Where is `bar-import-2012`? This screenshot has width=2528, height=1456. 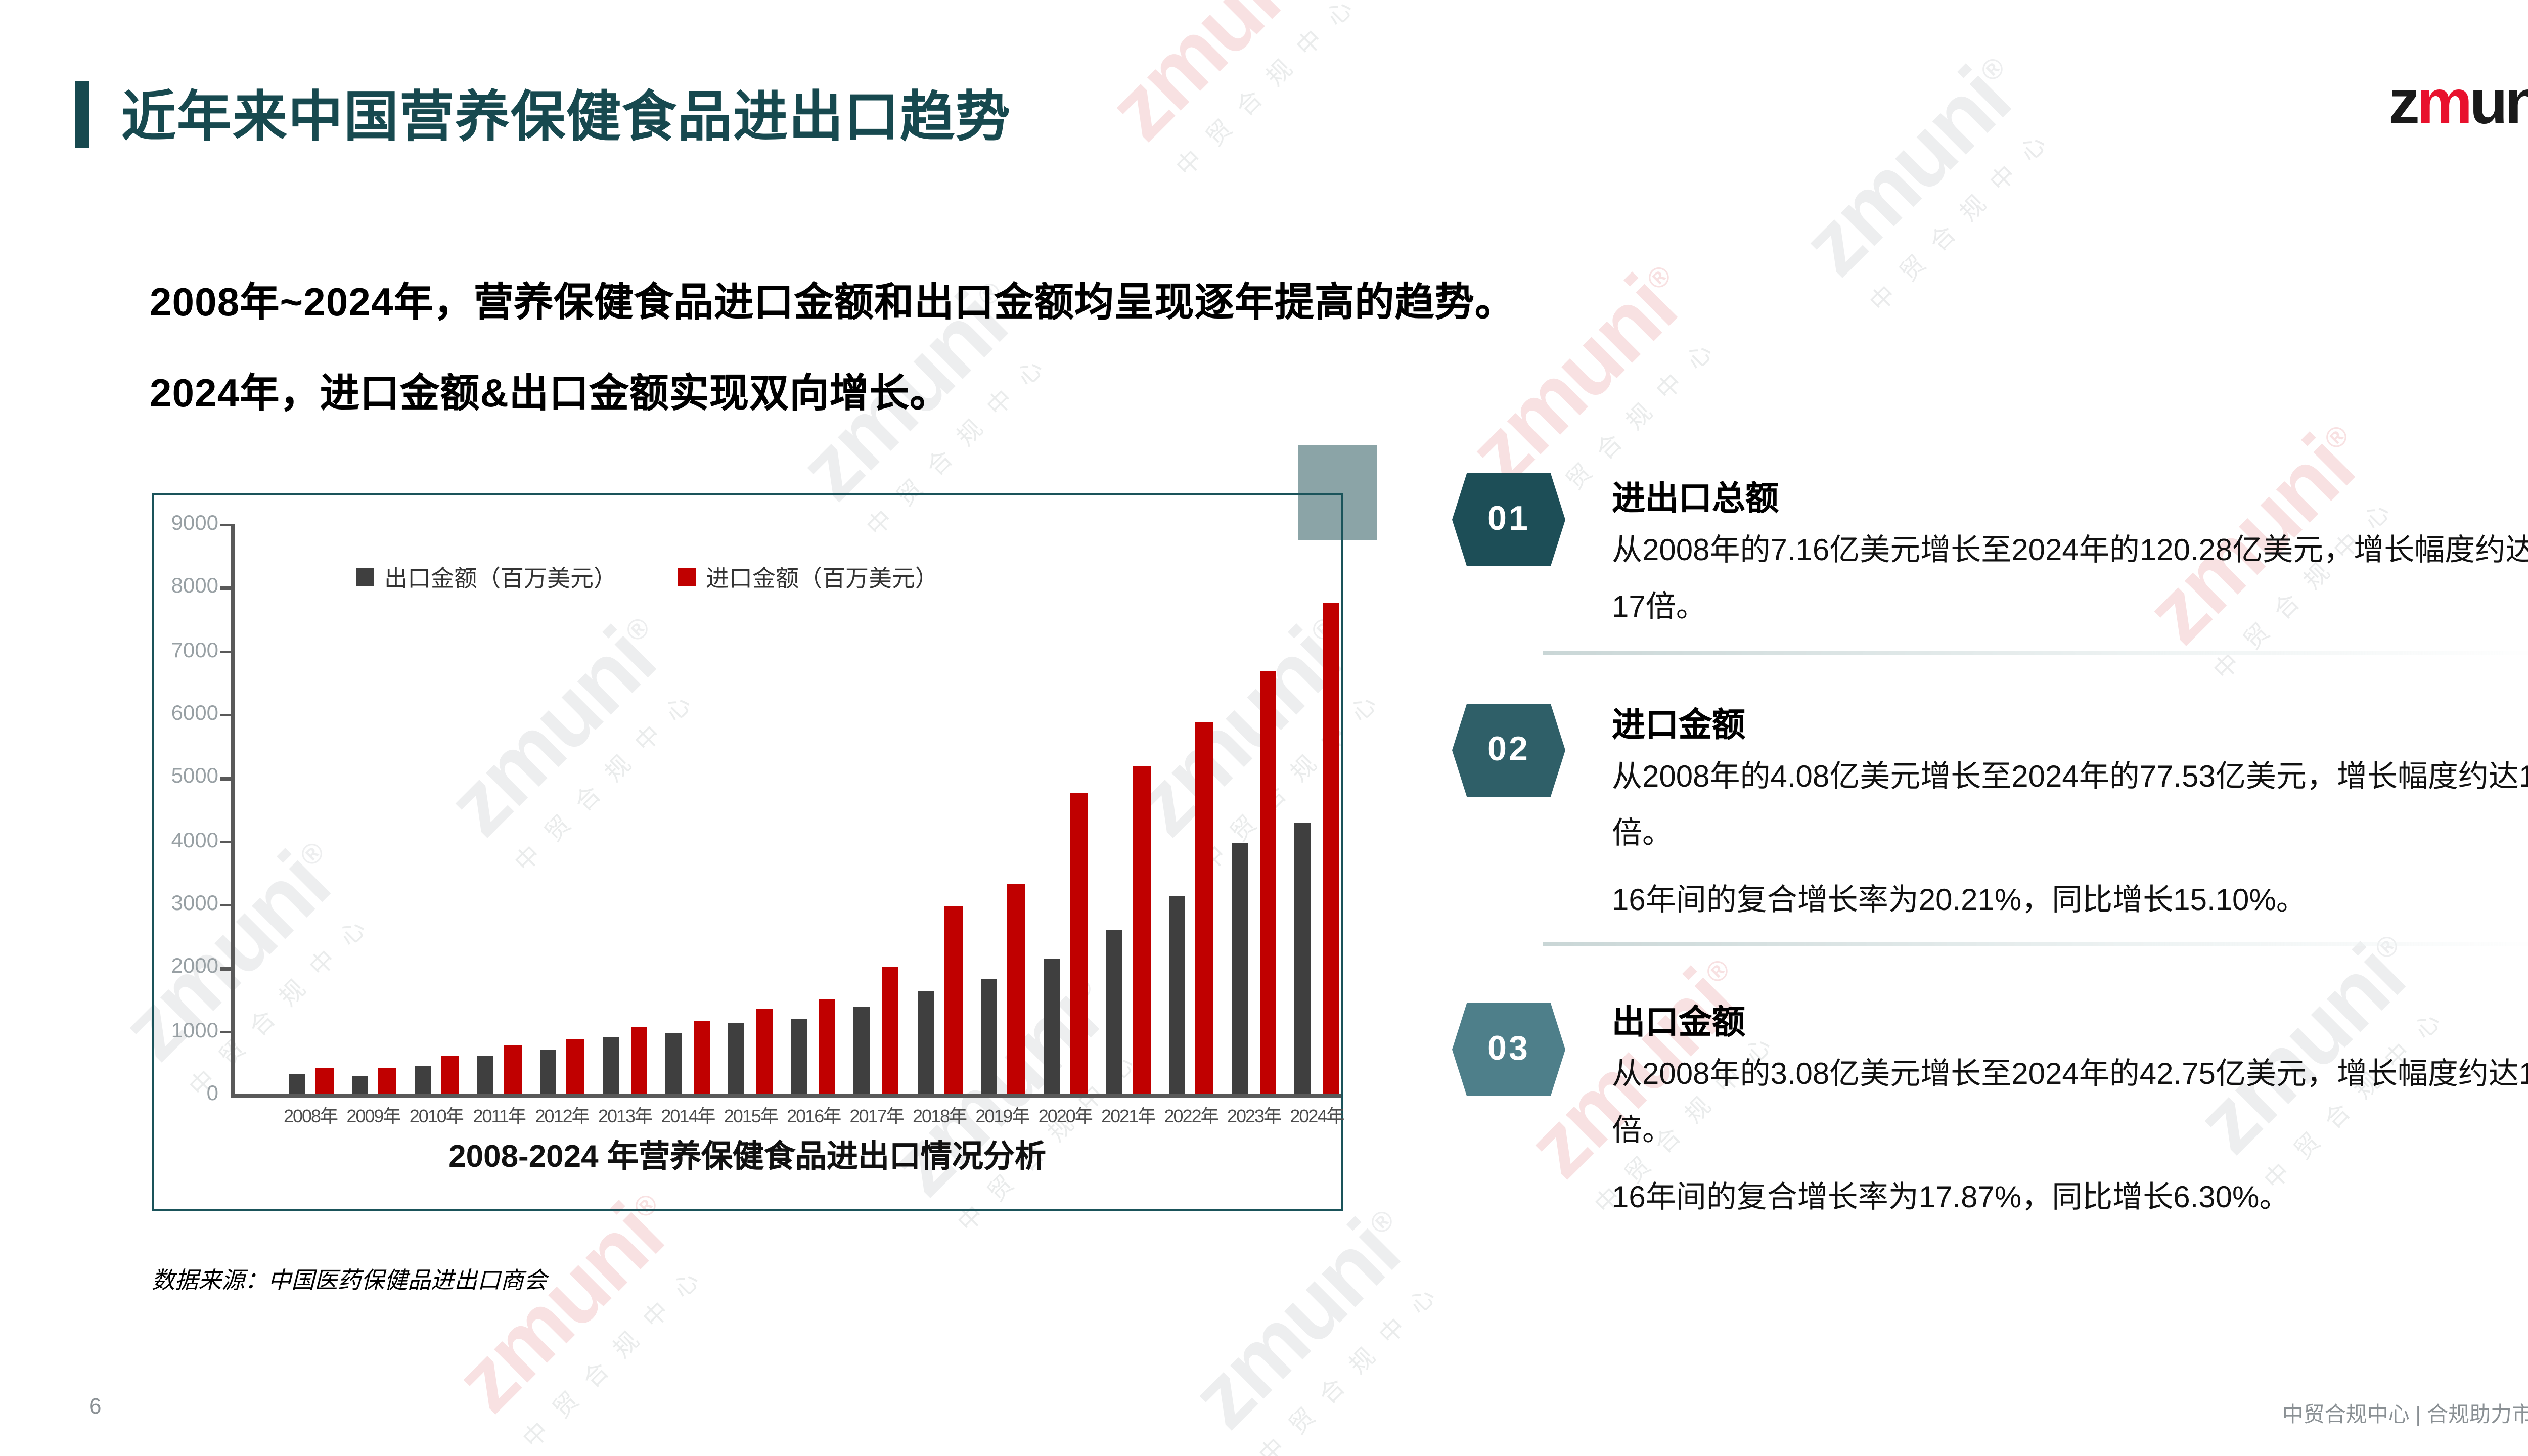
bar-import-2012 is located at coordinates (575, 1067).